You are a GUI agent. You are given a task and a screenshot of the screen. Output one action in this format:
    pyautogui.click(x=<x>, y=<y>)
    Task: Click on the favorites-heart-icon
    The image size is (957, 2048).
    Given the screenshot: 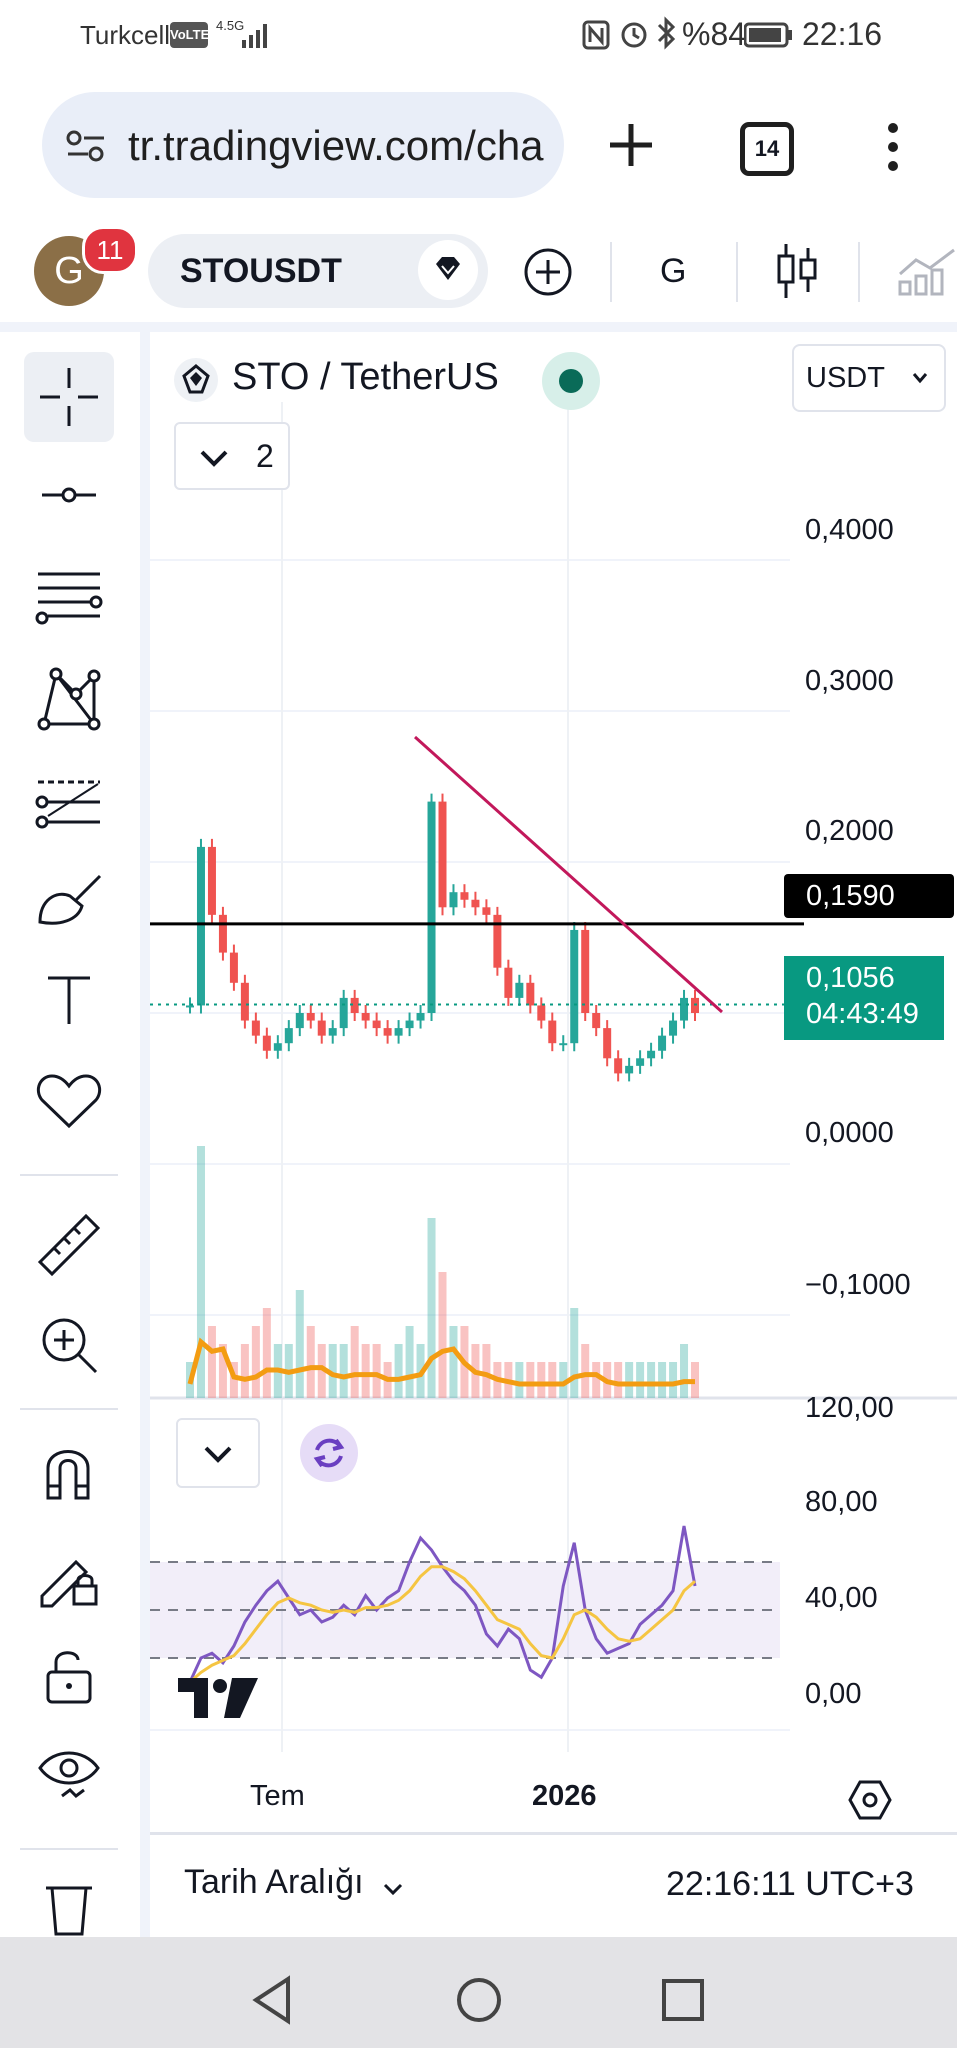 What is the action you would take?
    pyautogui.click(x=69, y=1102)
    